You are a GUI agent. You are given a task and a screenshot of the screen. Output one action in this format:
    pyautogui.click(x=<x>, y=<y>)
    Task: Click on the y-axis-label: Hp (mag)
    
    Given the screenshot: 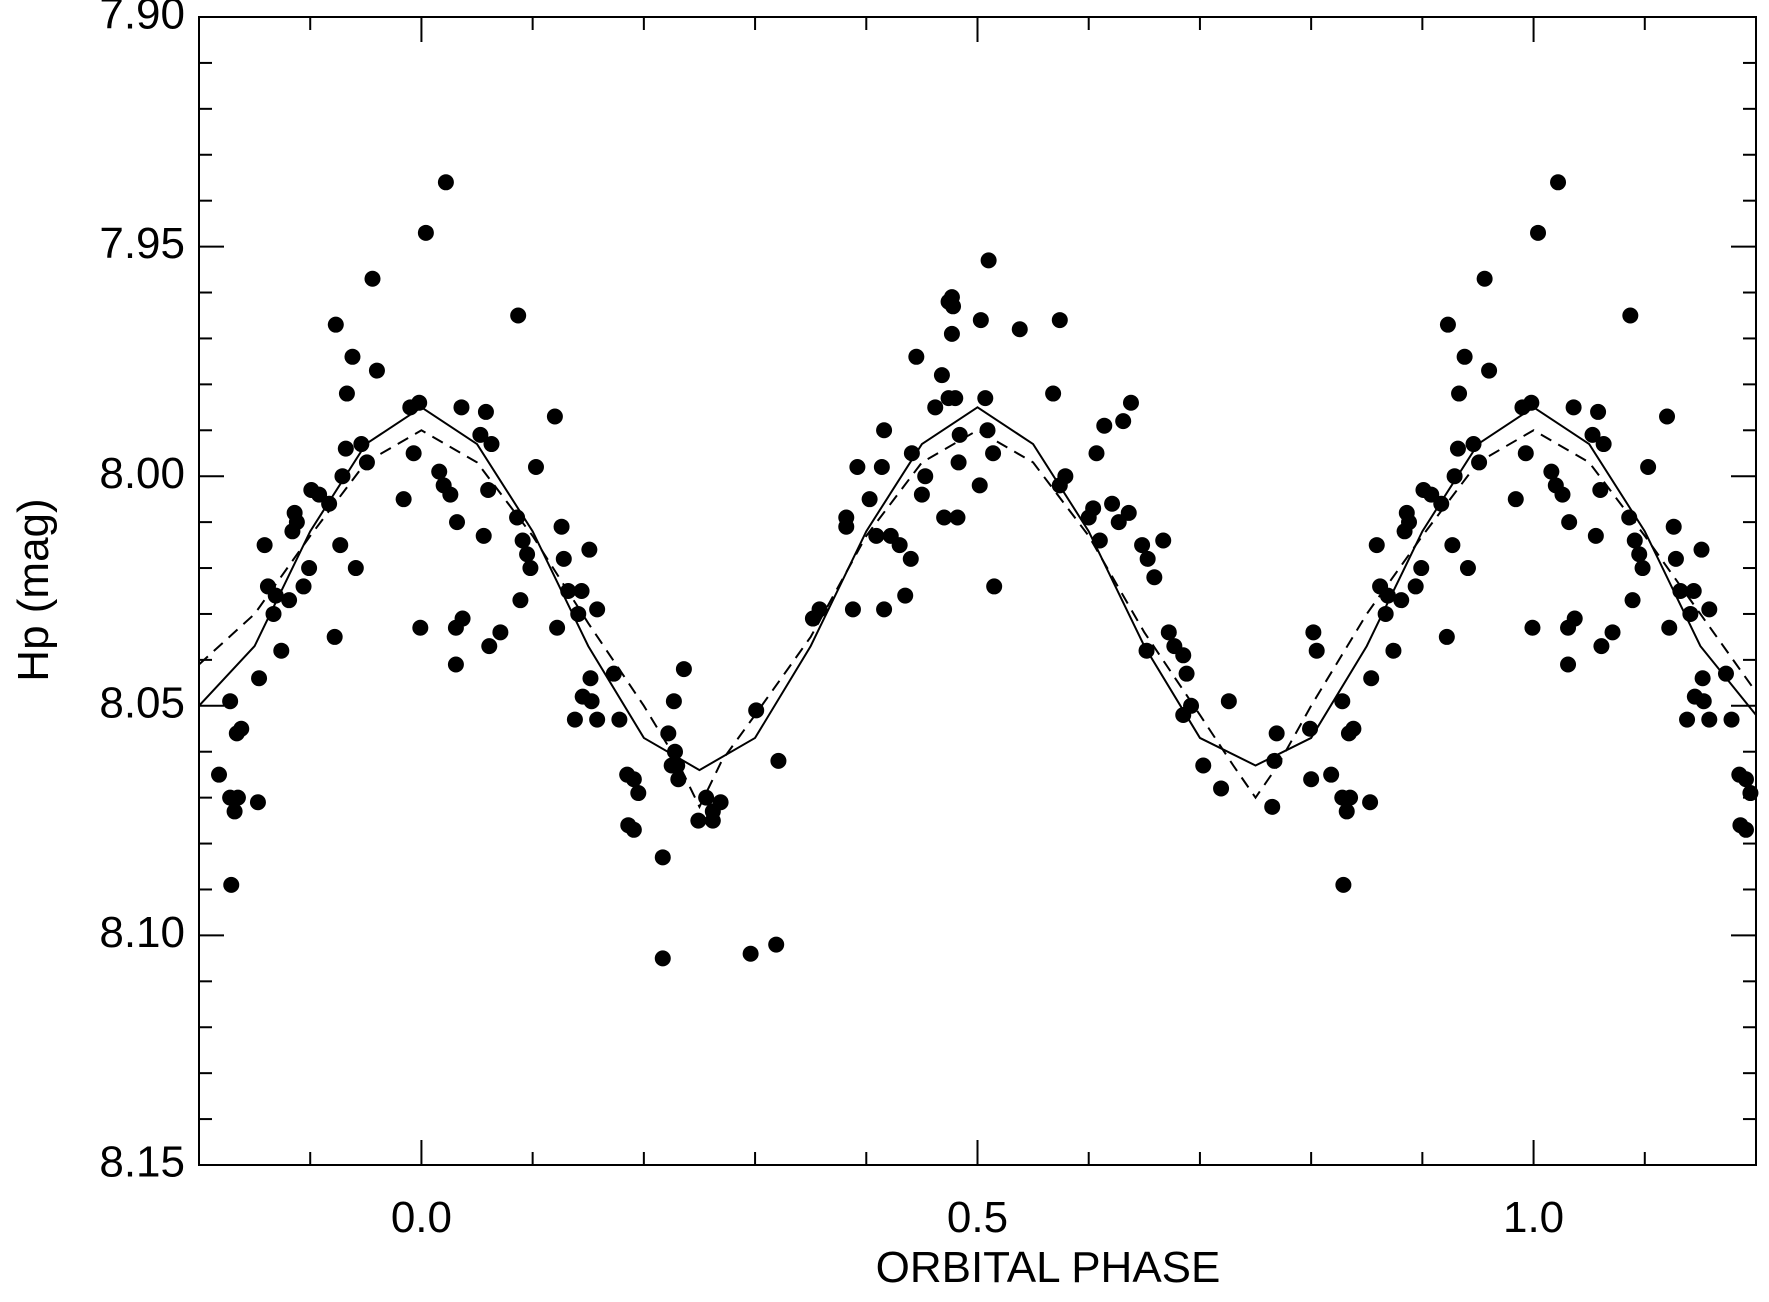 What is the action you would take?
    pyautogui.click(x=33, y=589)
    